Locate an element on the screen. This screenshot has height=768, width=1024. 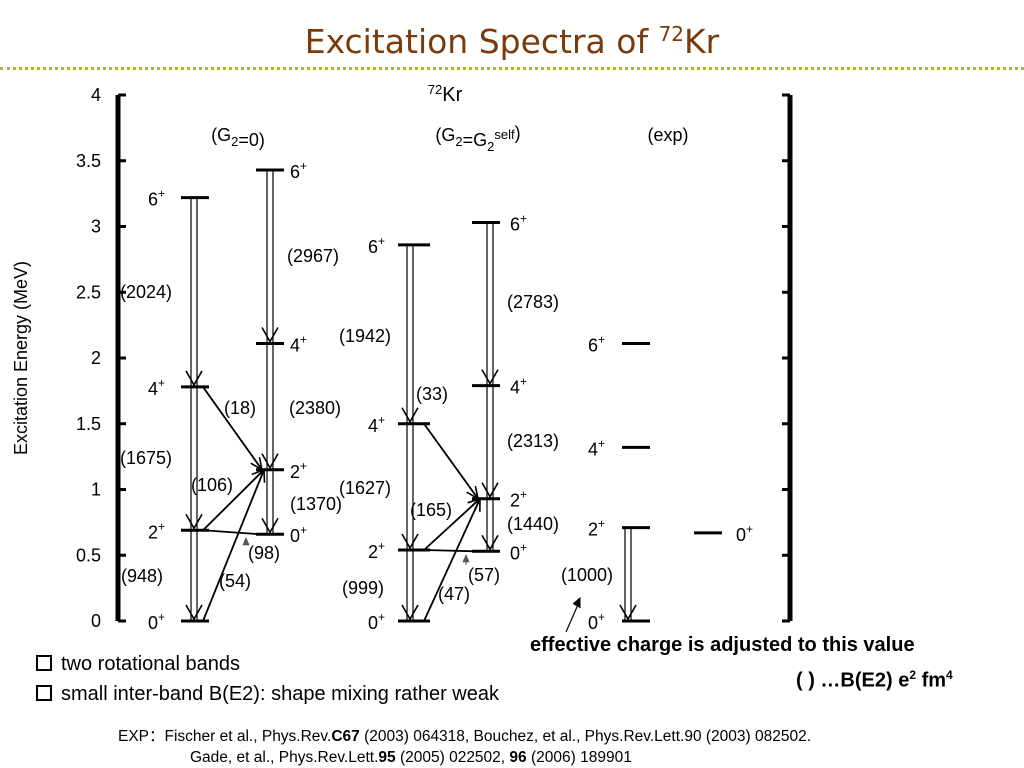
title-mass-number: 72 is located at coordinates (671, 34).